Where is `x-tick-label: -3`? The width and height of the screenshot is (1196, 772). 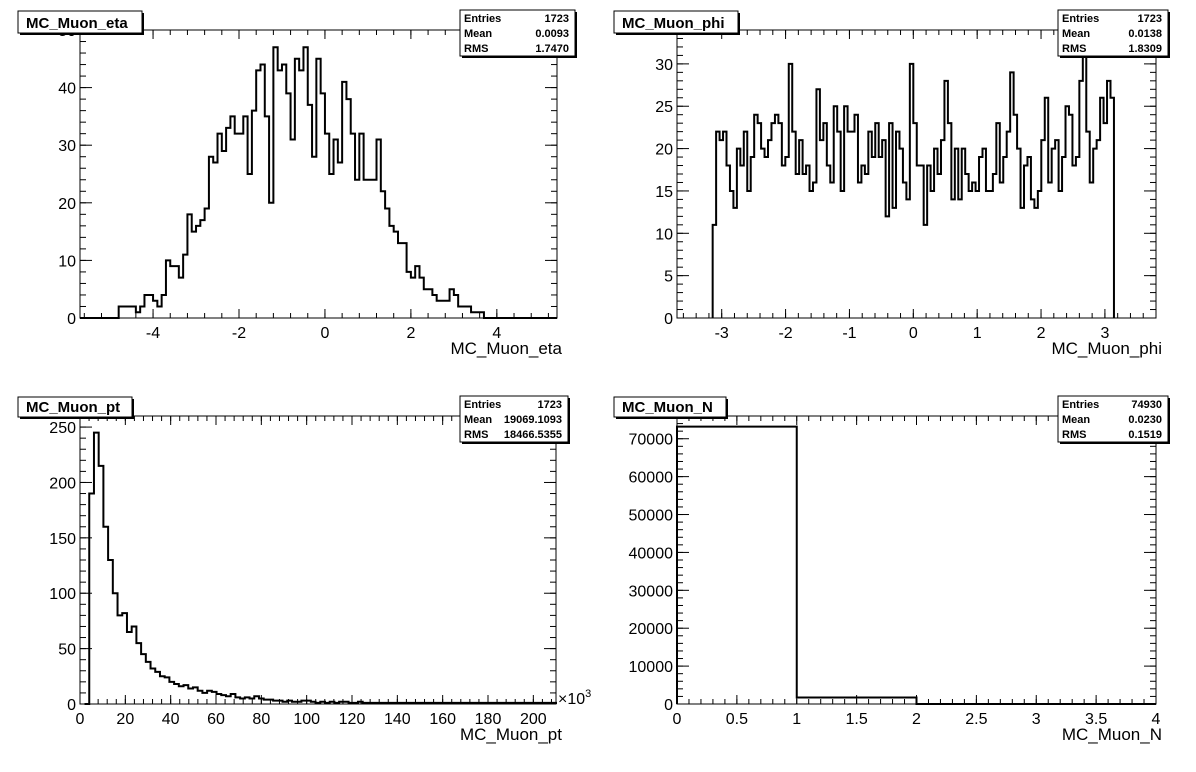 x-tick-label: -3 is located at coordinates (722, 333).